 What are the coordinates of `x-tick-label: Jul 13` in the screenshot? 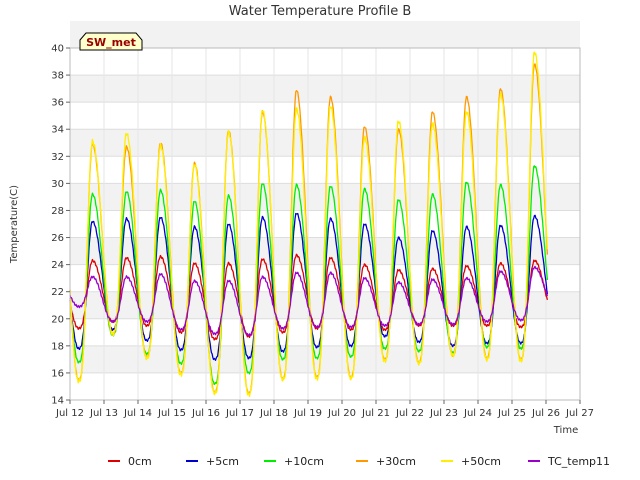 It's located at (103, 413).